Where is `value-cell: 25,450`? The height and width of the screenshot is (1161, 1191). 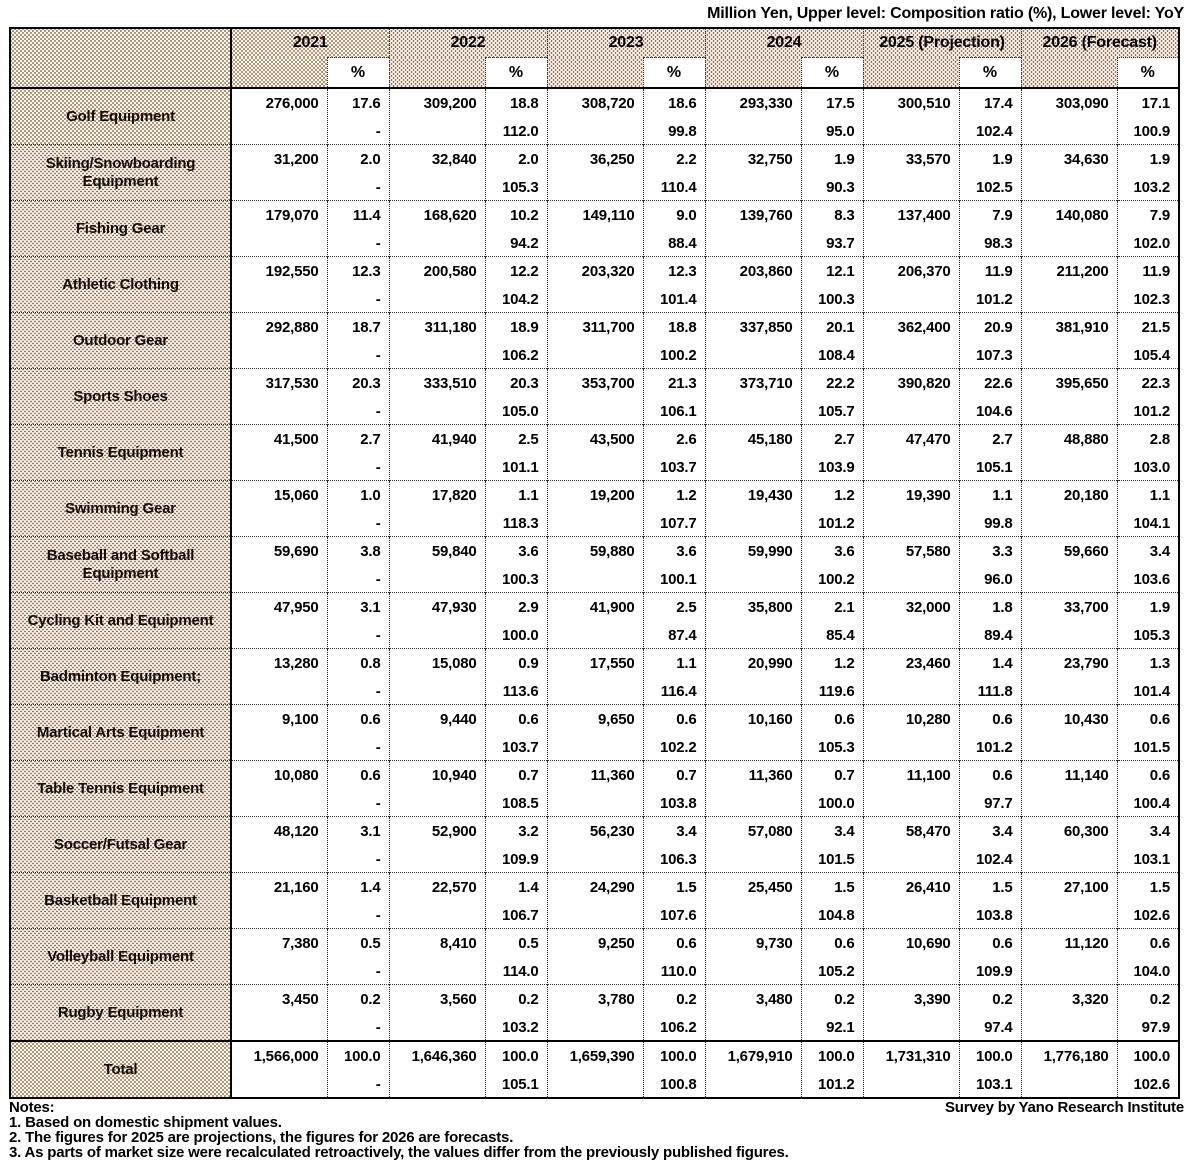 value-cell: 25,450 is located at coordinates (752, 900).